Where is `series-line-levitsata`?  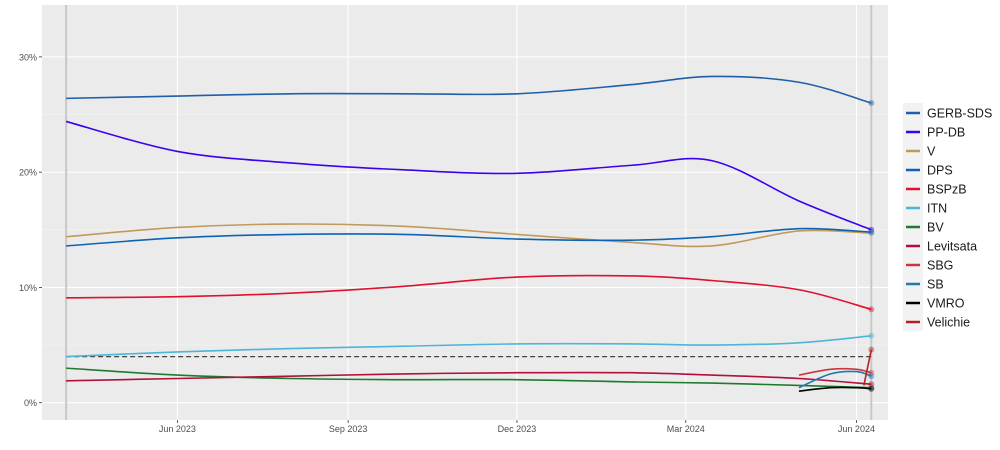 series-line-levitsata is located at coordinates (469, 378).